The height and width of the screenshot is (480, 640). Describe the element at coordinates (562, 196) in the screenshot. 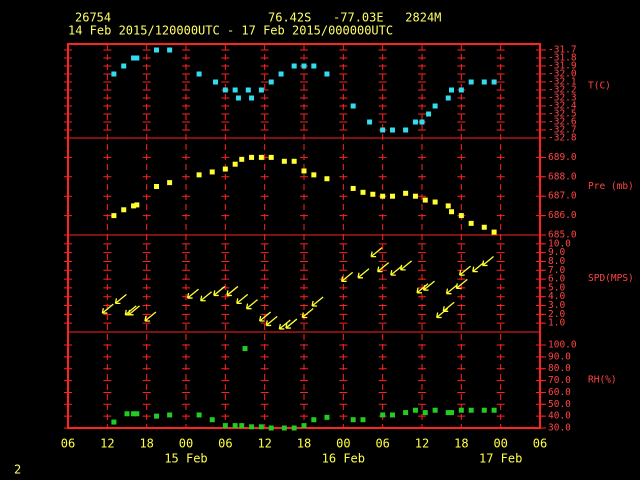

I see `y-tick-label: 687.0` at that location.